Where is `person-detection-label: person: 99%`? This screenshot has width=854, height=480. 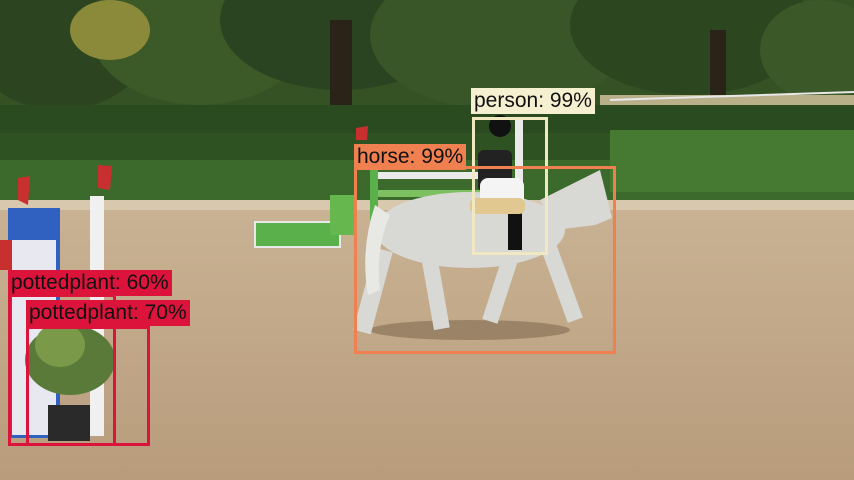 person-detection-label: person: 99% is located at coordinates (533, 101).